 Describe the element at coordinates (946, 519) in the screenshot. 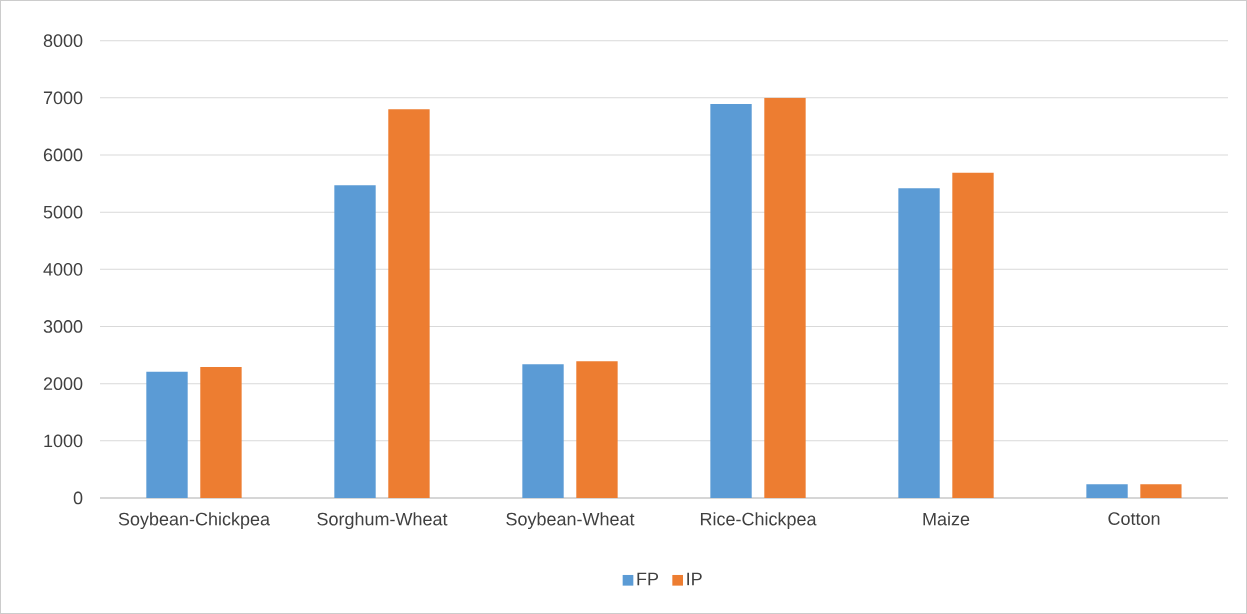

I see `x-tick-label: Maize` at that location.